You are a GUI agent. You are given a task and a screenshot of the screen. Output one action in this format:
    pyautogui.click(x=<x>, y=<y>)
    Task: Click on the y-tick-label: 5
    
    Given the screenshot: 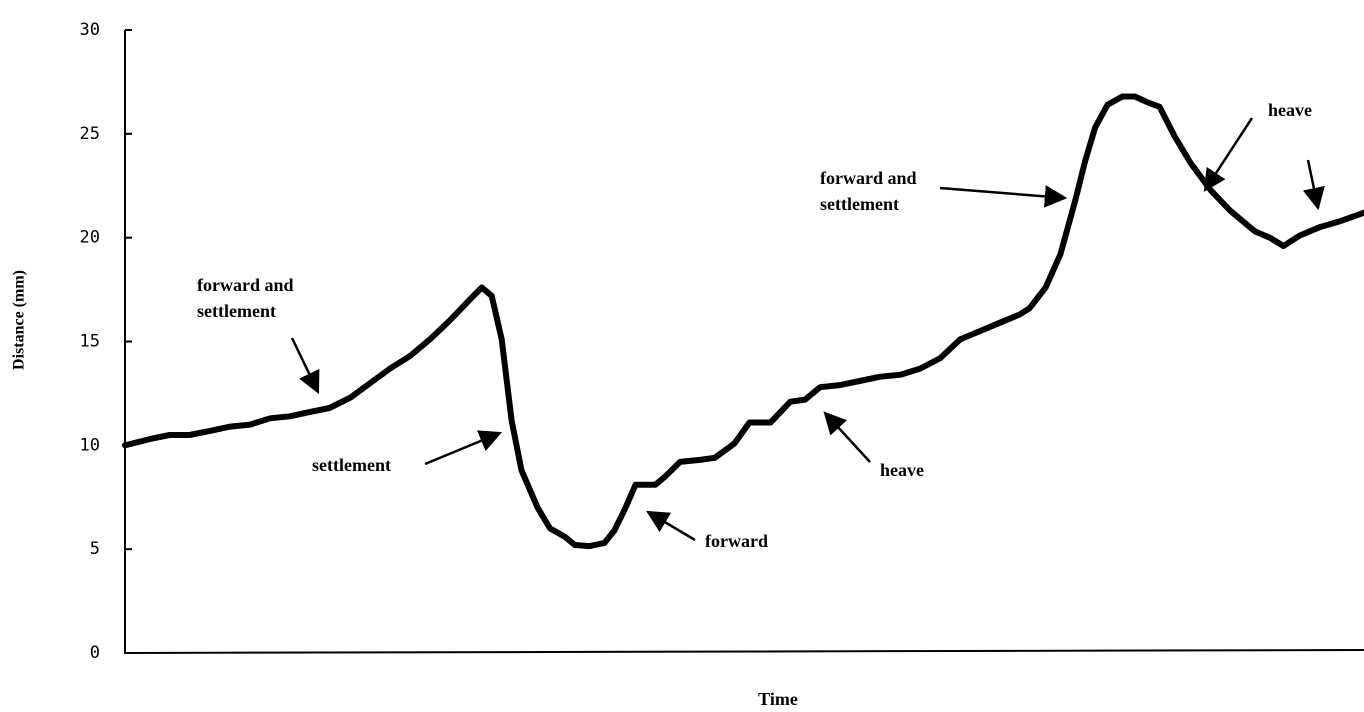 What is the action you would take?
    pyautogui.click(x=95, y=549)
    